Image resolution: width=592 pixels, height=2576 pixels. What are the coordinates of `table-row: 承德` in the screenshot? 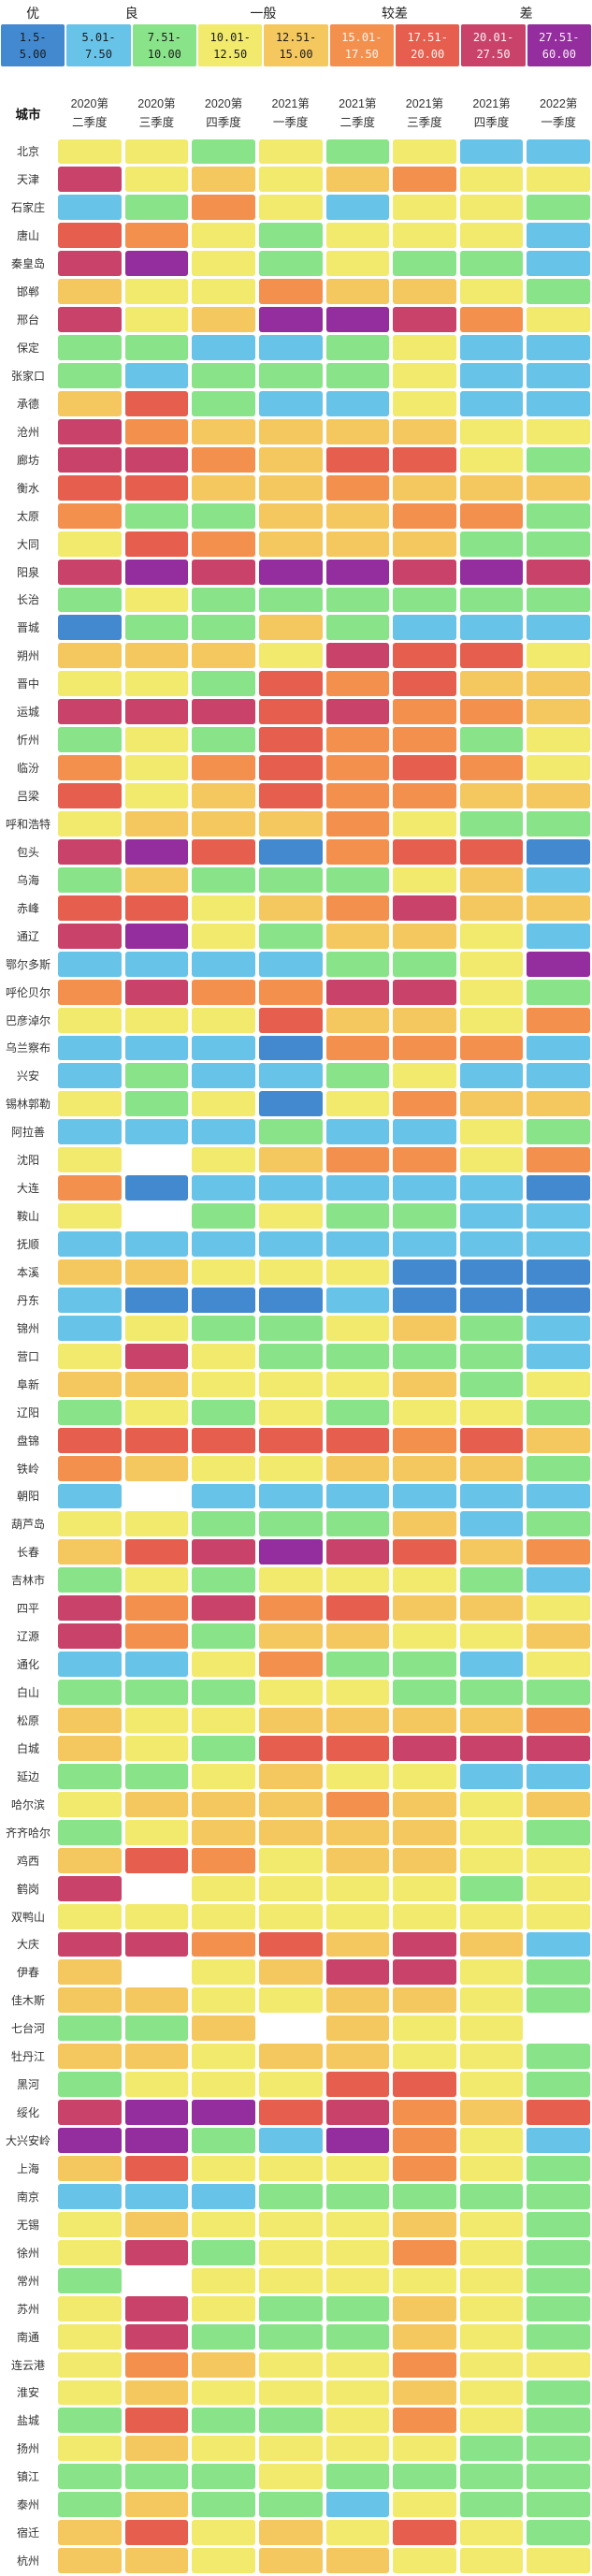 It's located at (296, 403).